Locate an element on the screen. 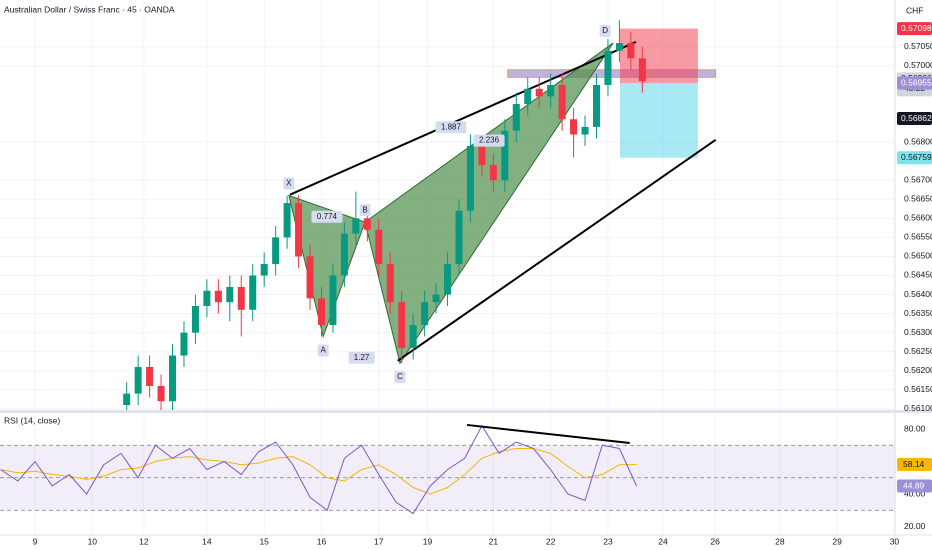  rsi-tick-label: 80.00 is located at coordinates (915, 428).